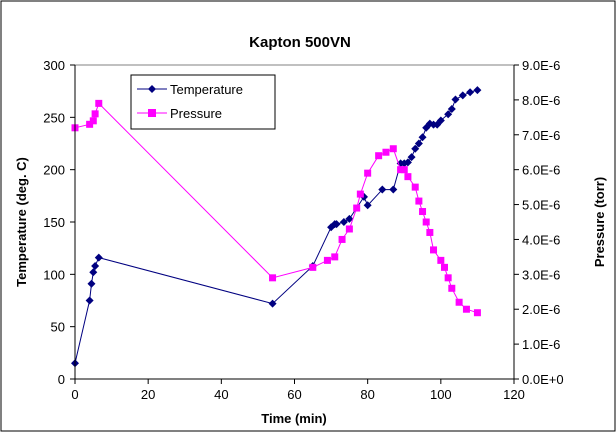 Image resolution: width=616 pixels, height=432 pixels. Describe the element at coordinates (543, 379) in the screenshot. I see `y2-tick-label: 0.0E+0` at that location.